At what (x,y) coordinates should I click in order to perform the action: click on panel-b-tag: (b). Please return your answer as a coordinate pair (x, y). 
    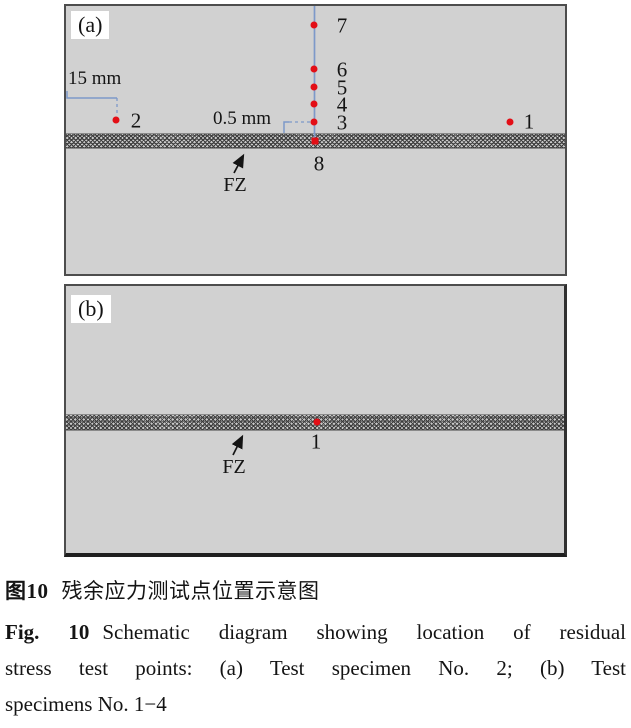
    Looking at the image, I should click on (91, 309).